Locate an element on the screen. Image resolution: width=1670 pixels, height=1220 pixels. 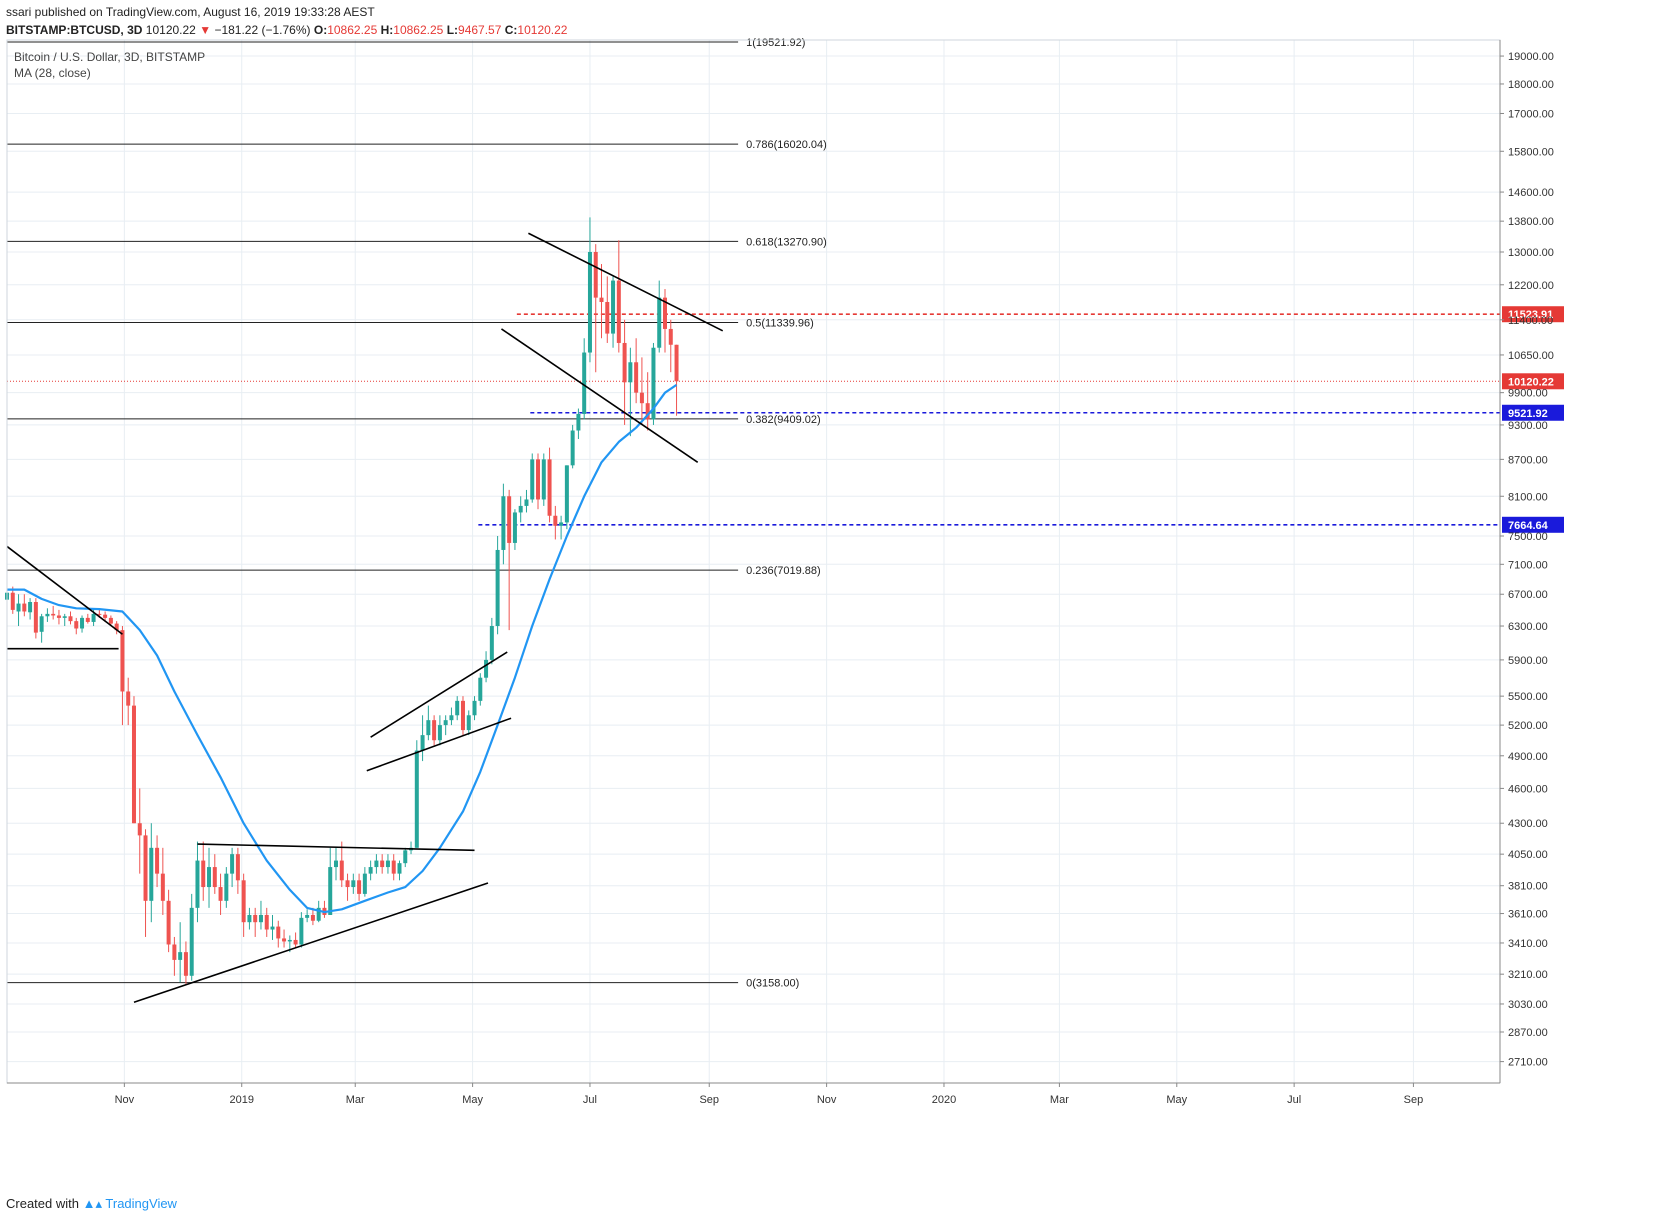
price-tag-label: 9521.92 is located at coordinates (1528, 414).